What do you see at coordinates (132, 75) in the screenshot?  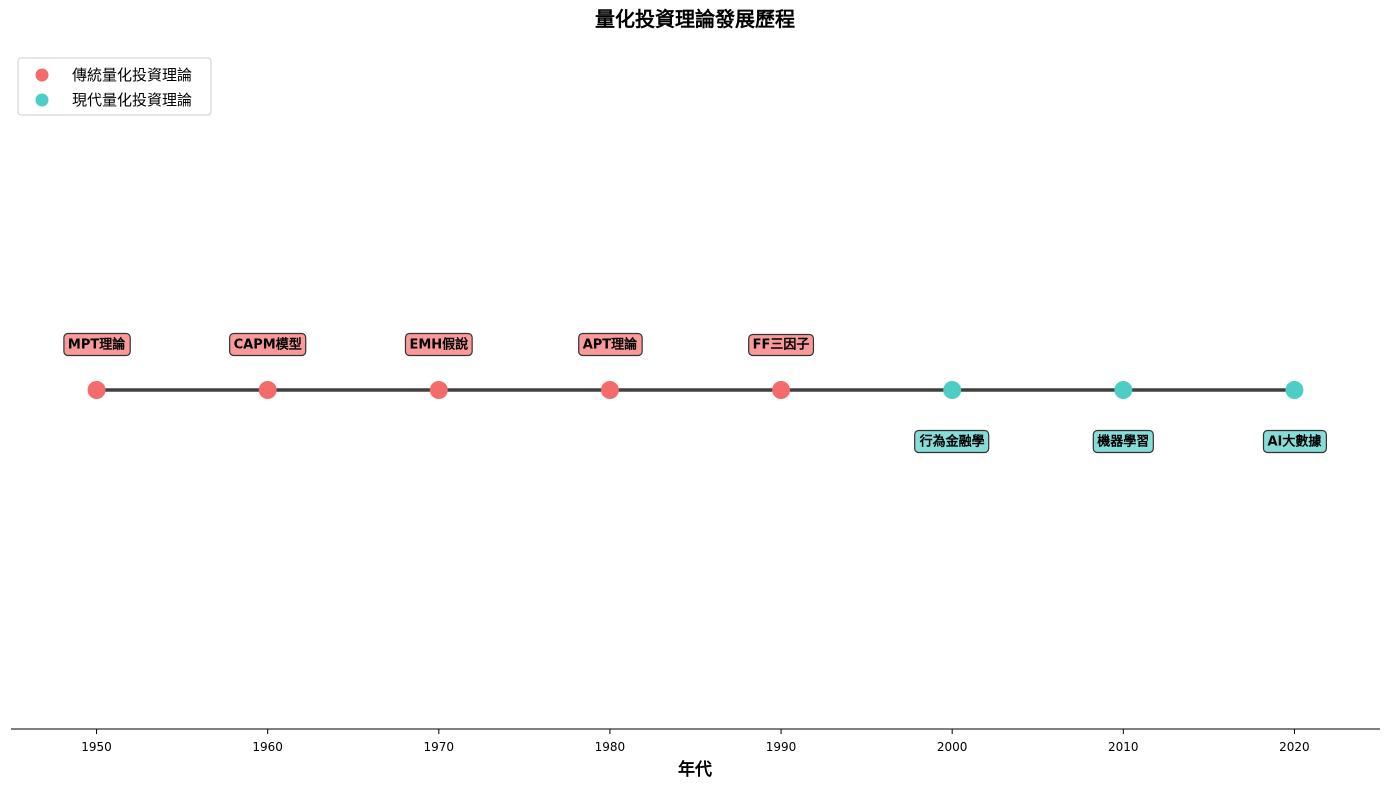 I see `legend-label-traditional: 傳統量化投資理論` at bounding box center [132, 75].